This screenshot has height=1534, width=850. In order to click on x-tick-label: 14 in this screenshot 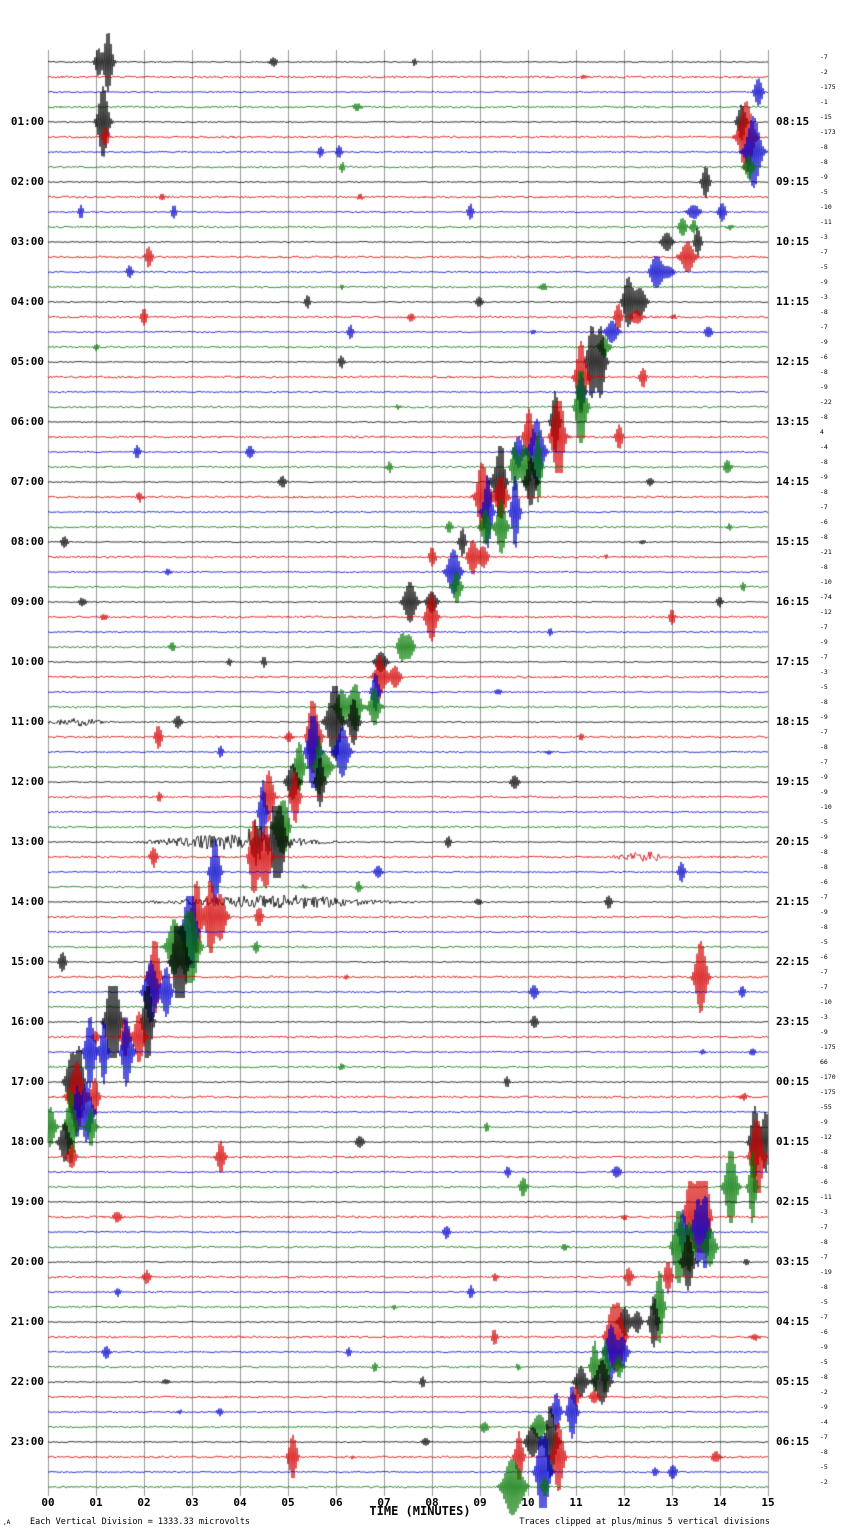, I will do `click(720, 1502)`.